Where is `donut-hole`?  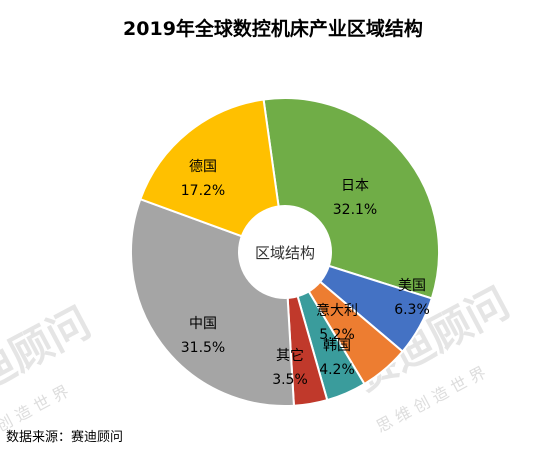
donut-hole is located at coordinates (285, 252).